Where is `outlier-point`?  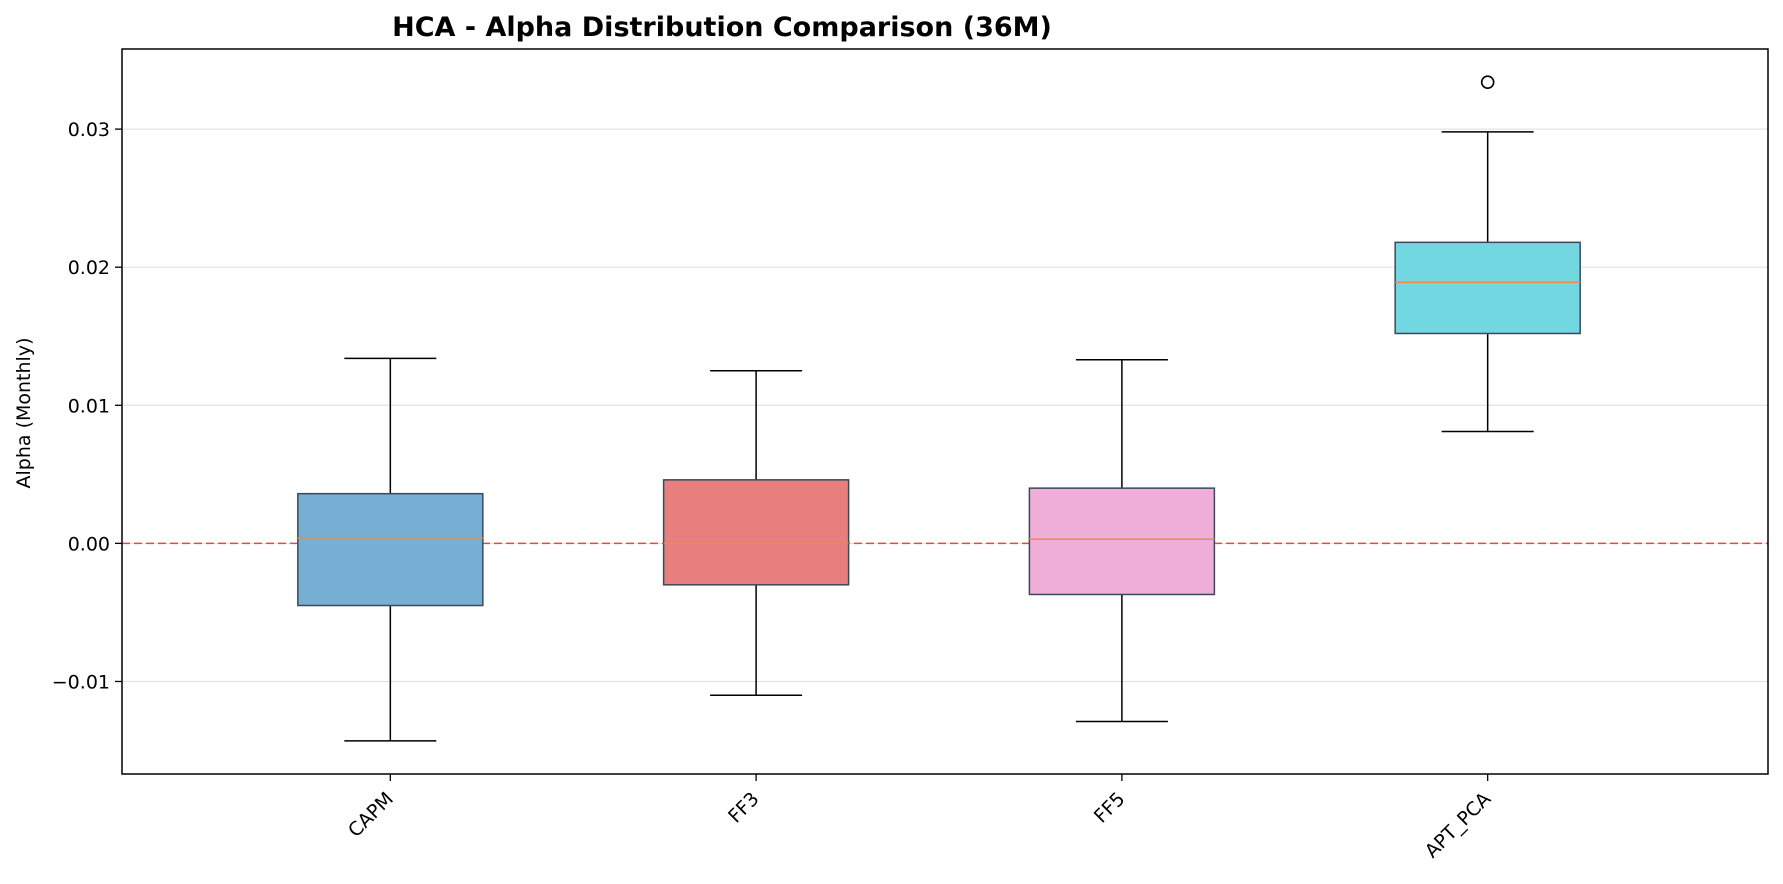 outlier-point is located at coordinates (1487, 82).